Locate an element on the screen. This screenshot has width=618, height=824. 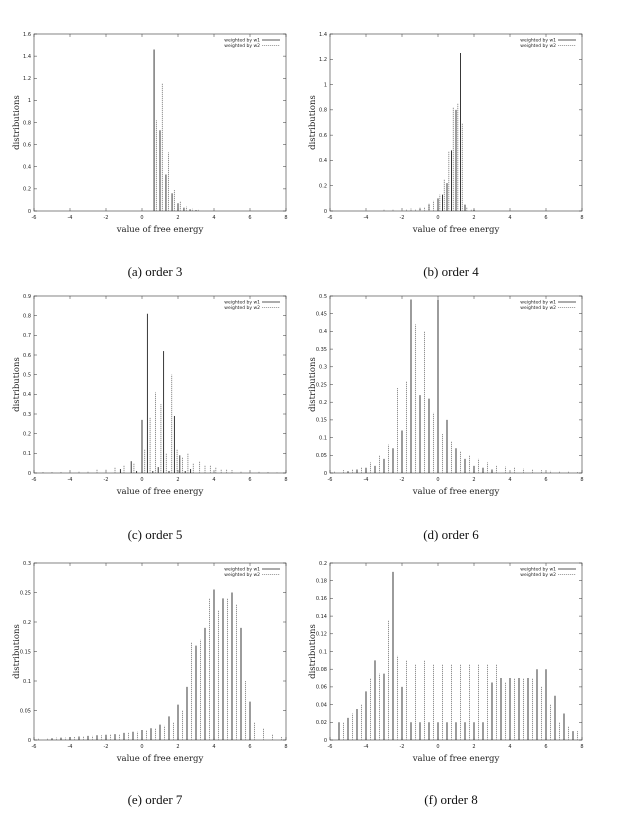
caption-b: (b) order 4 is located at coordinates (451, 271).